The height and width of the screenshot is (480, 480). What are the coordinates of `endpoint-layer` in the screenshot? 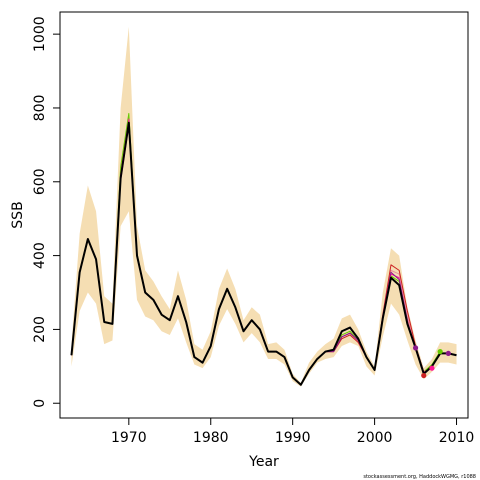 It's located at (431, 362).